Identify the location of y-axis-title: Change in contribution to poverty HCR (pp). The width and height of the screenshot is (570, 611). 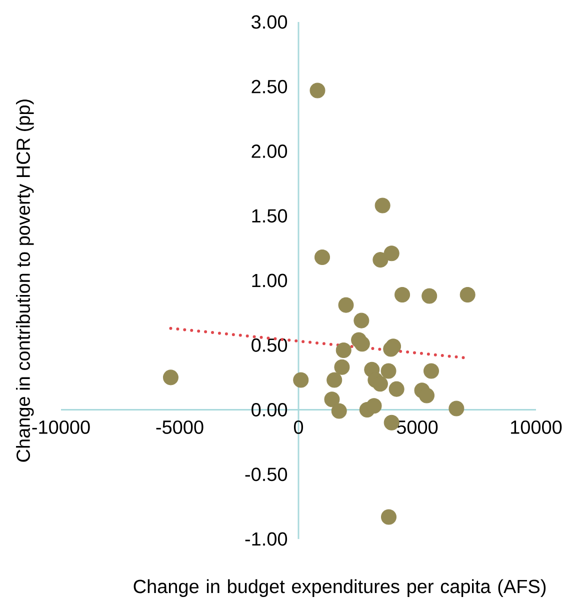
(25, 281).